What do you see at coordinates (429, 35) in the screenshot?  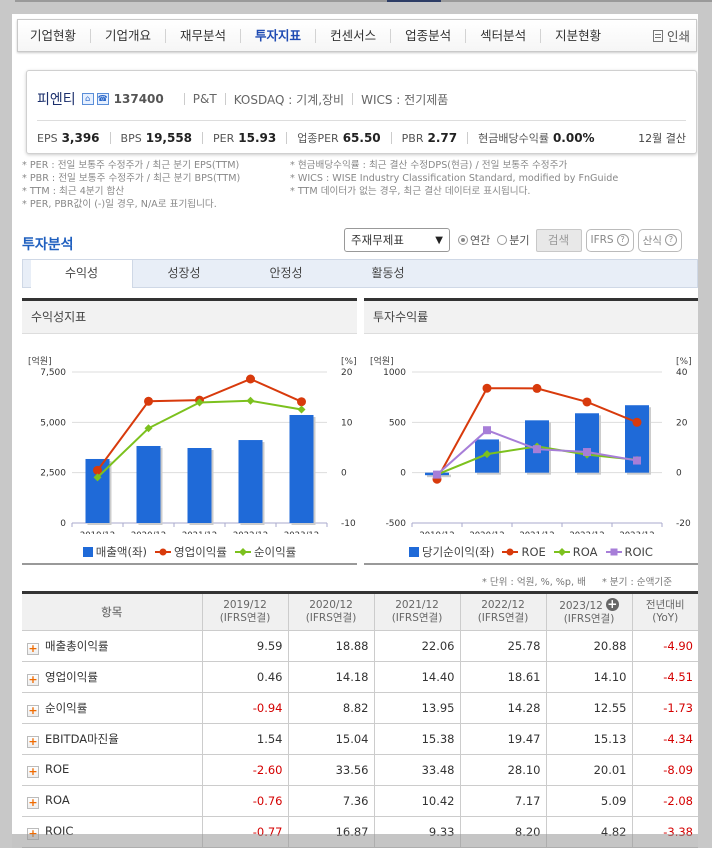 I see `nav-industry-analysis: 업종분석` at bounding box center [429, 35].